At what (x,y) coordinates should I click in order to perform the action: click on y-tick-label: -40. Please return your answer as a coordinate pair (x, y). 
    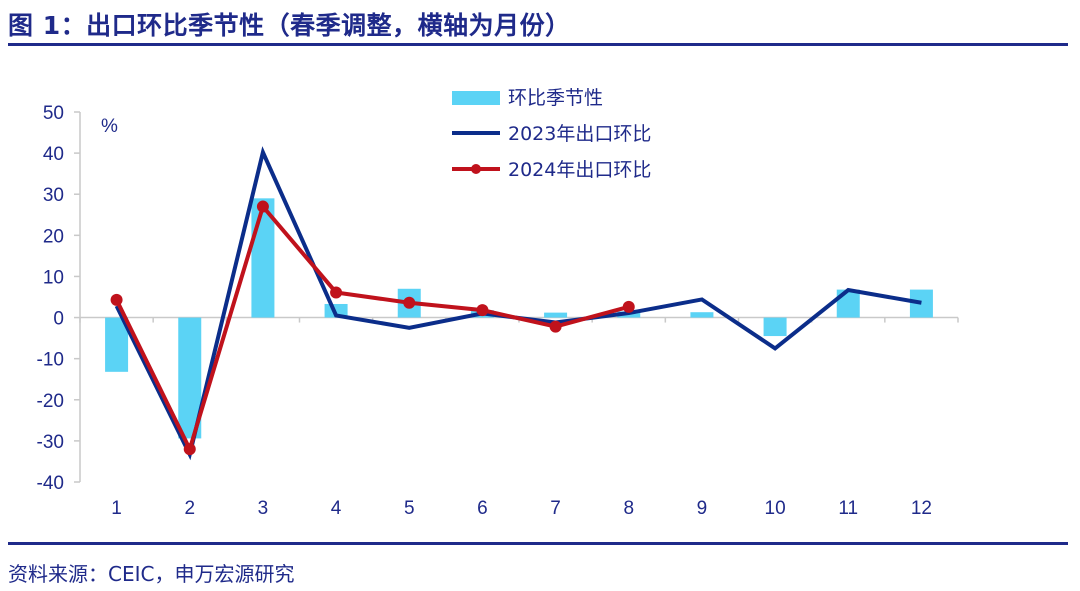
    Looking at the image, I should click on (50, 483).